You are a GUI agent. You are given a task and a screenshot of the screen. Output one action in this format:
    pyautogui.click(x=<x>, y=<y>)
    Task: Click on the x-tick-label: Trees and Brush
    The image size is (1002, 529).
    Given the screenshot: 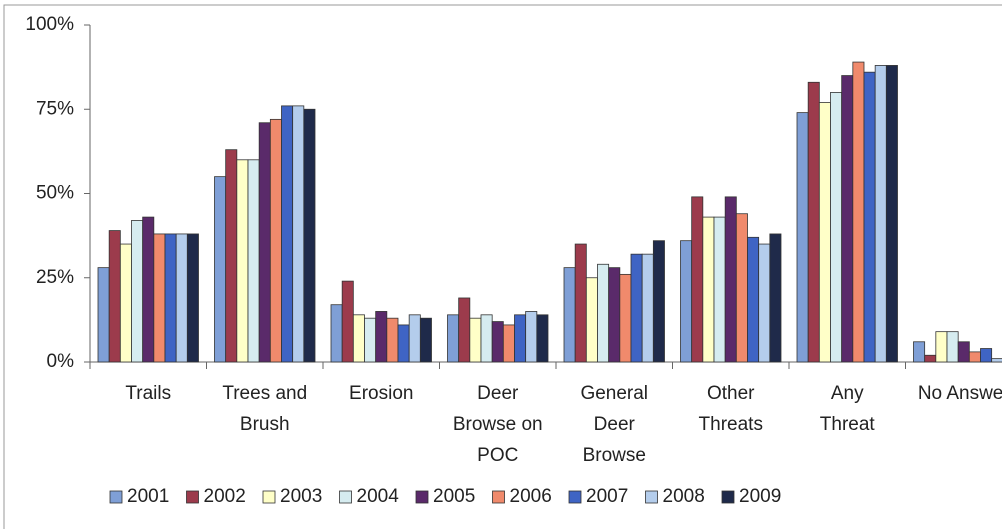 What is the action you would take?
    pyautogui.click(x=264, y=409)
    